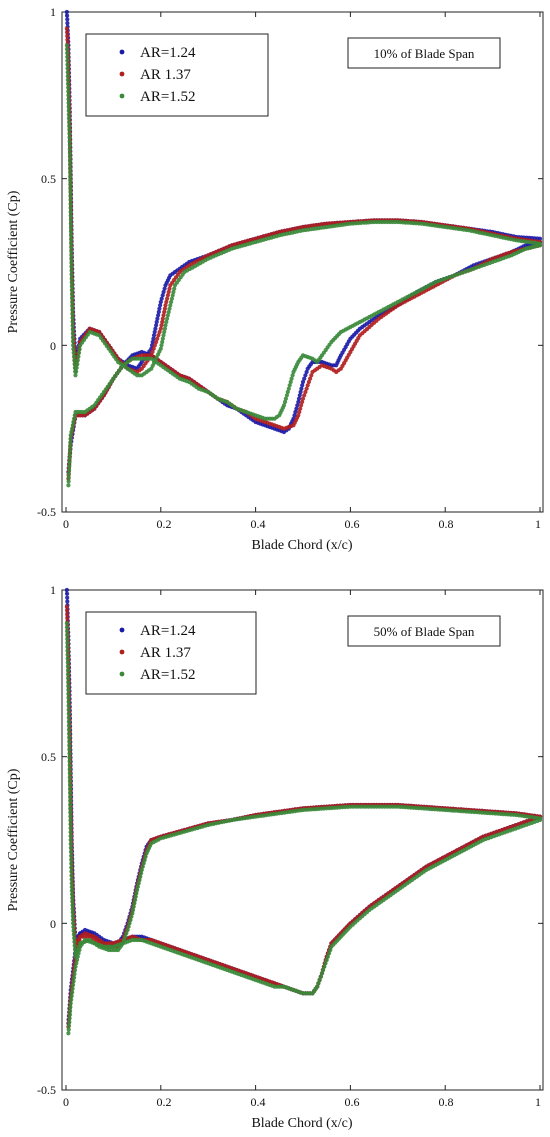 The image size is (550, 1137). I want to click on x-tick-label: 0.8, so click(446, 1102).